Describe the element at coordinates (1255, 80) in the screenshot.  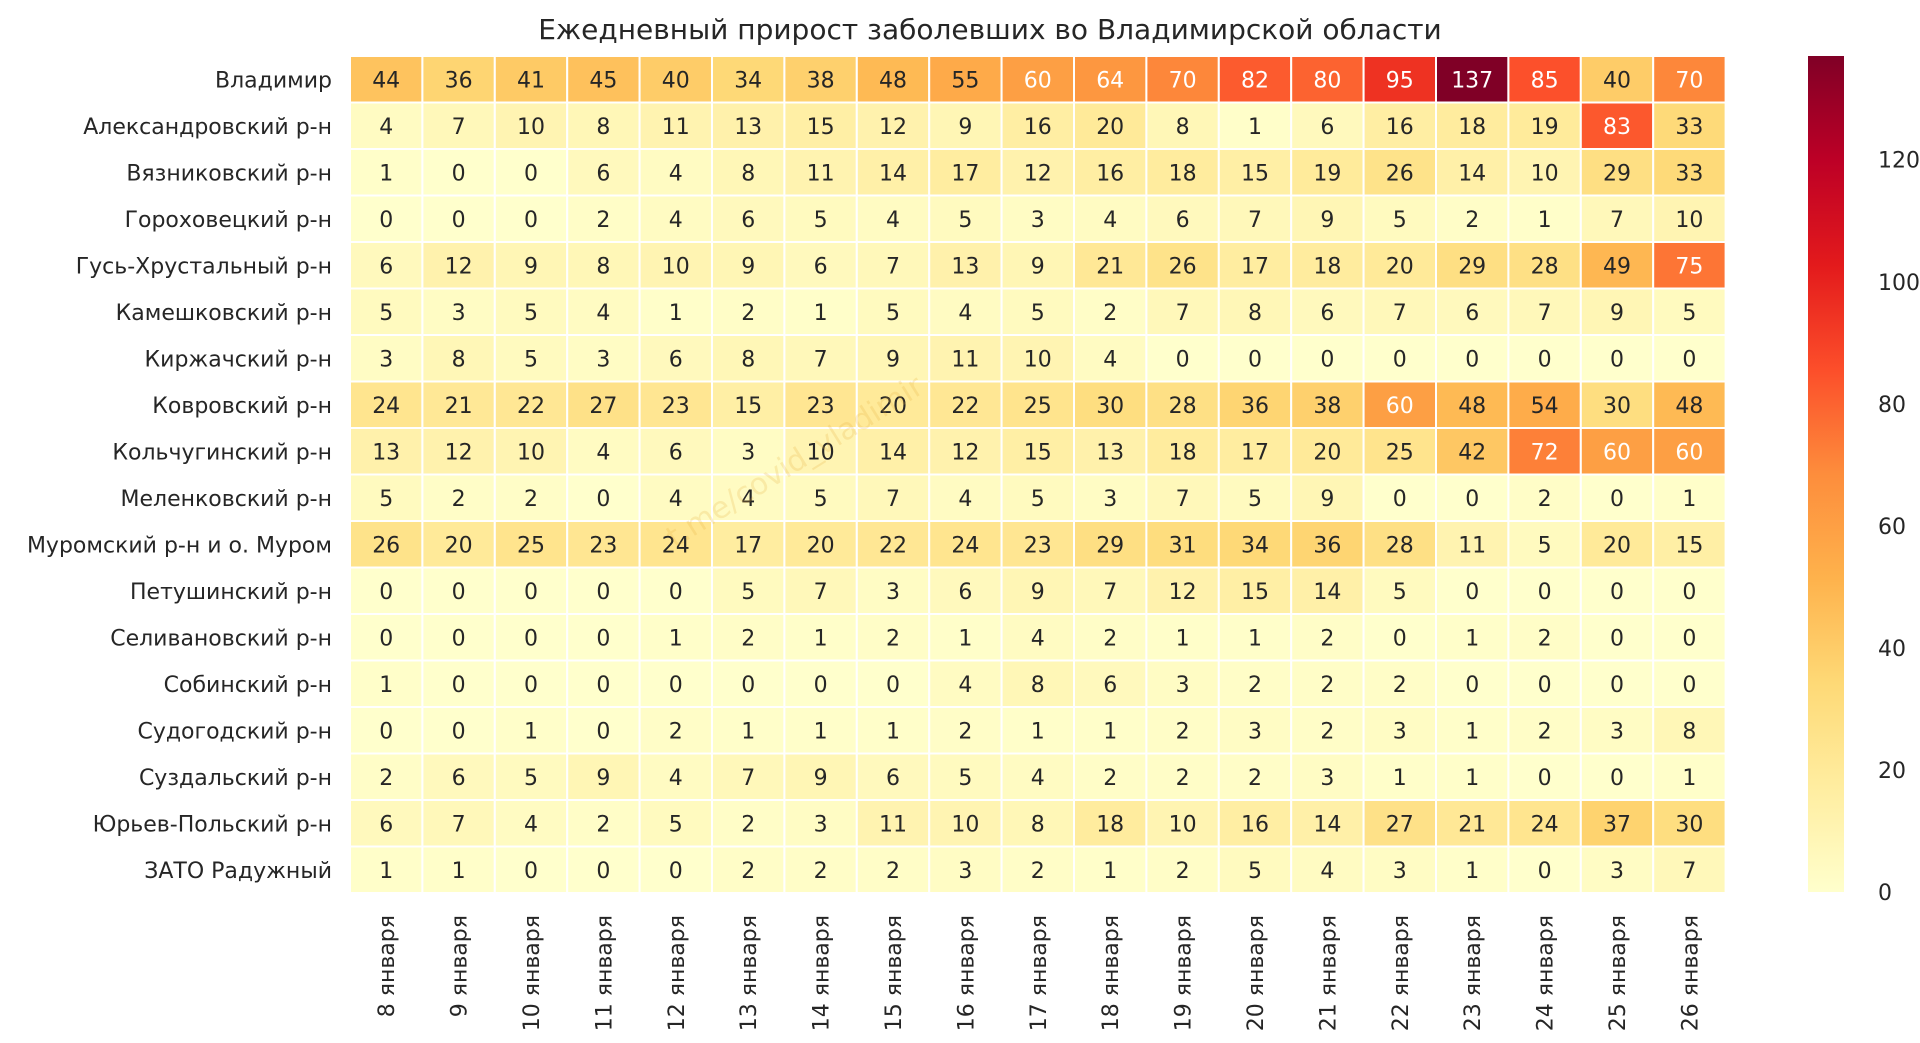
I see `cell-value-label: 82` at that location.